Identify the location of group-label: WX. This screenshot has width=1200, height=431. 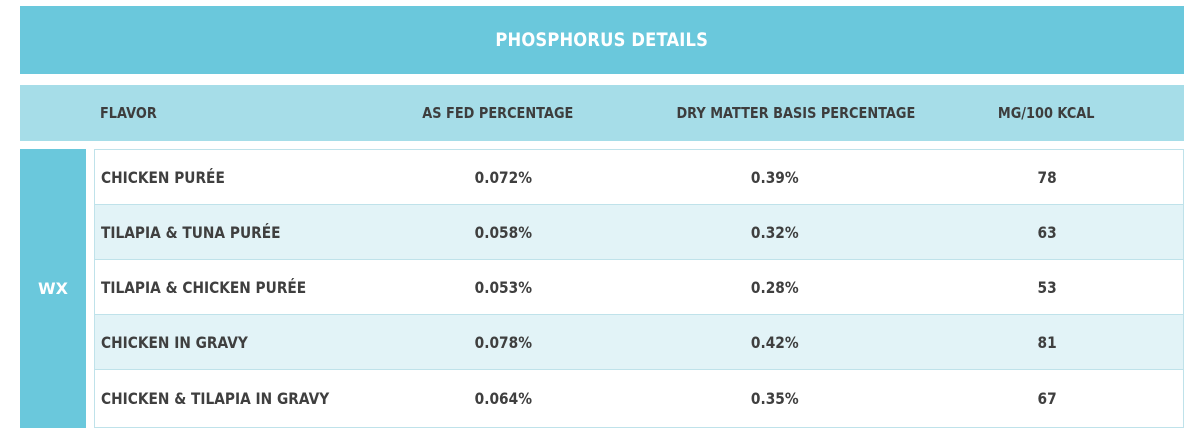
(53, 288).